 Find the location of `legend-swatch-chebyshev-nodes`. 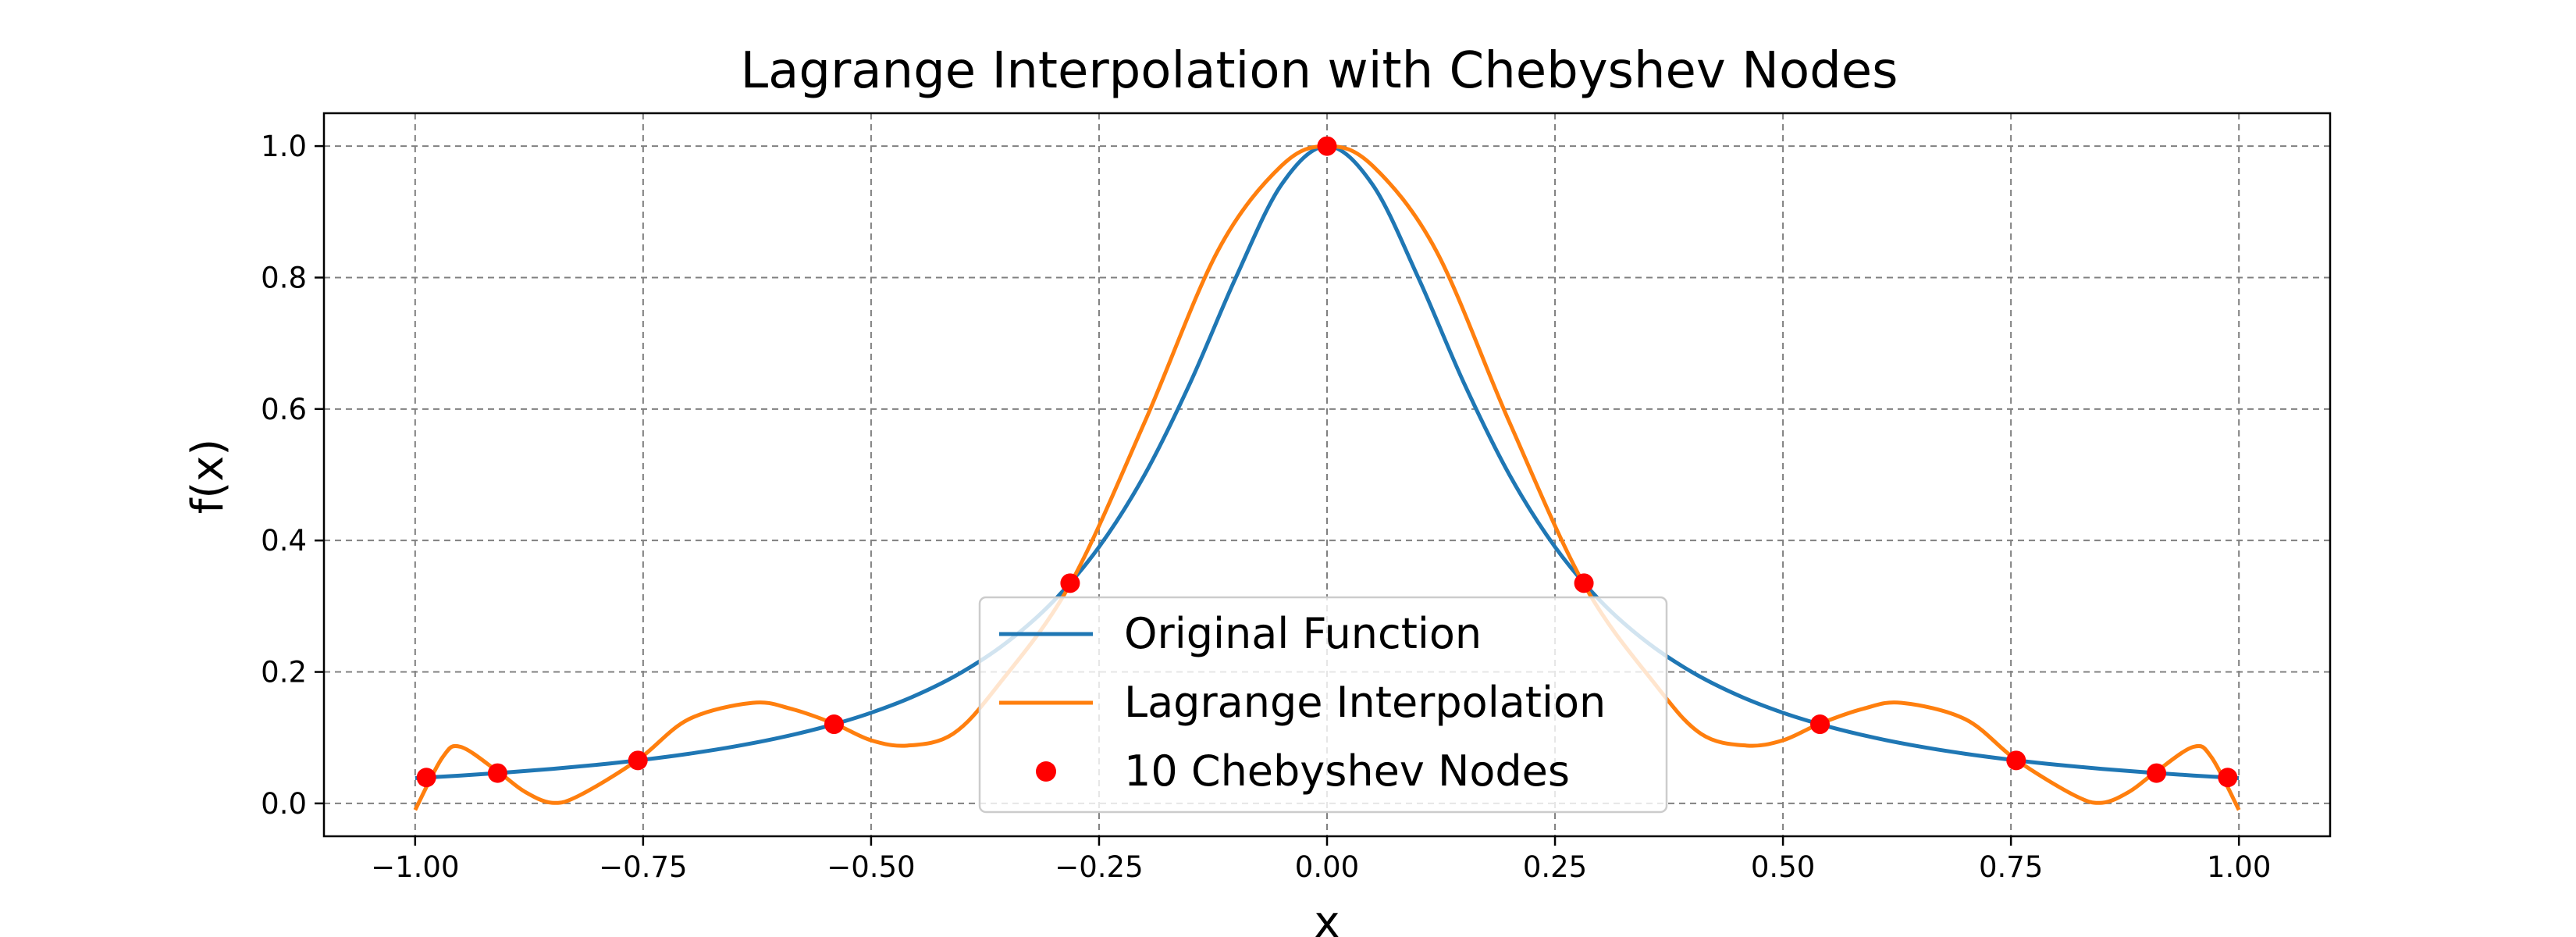

legend-swatch-chebyshev-nodes is located at coordinates (1046, 771).